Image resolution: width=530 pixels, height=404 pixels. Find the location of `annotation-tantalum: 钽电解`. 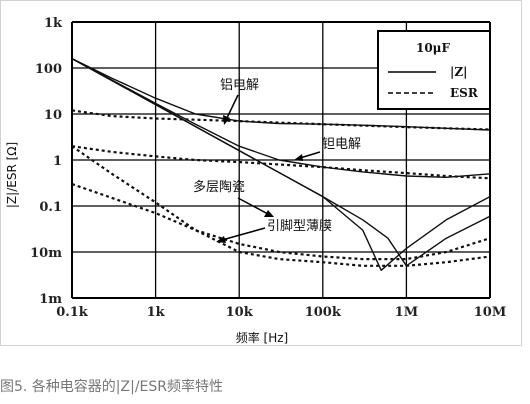

annotation-tantalum: 钽电解 is located at coordinates (341, 144).